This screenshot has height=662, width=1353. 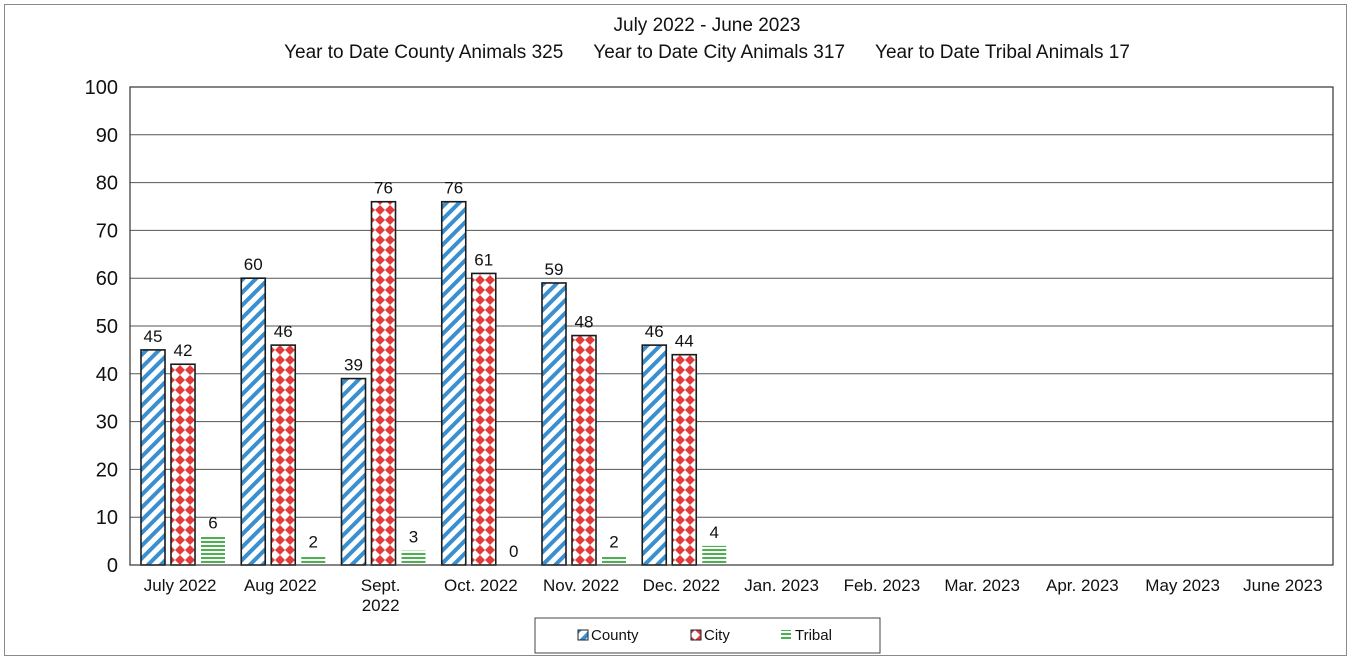 I want to click on legend: County City Tribal, so click(x=707, y=635).